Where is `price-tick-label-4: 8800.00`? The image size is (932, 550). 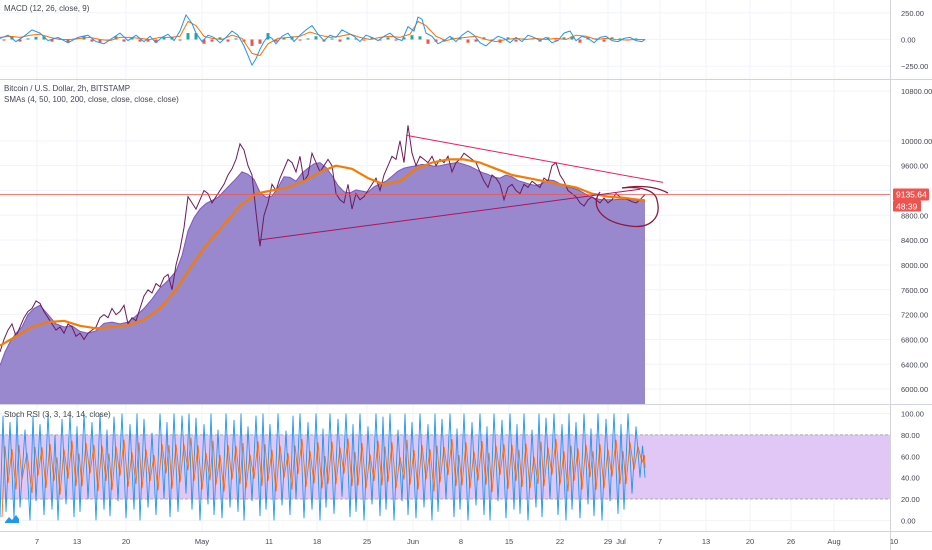 price-tick-label-4: 8800.00 is located at coordinates (914, 215).